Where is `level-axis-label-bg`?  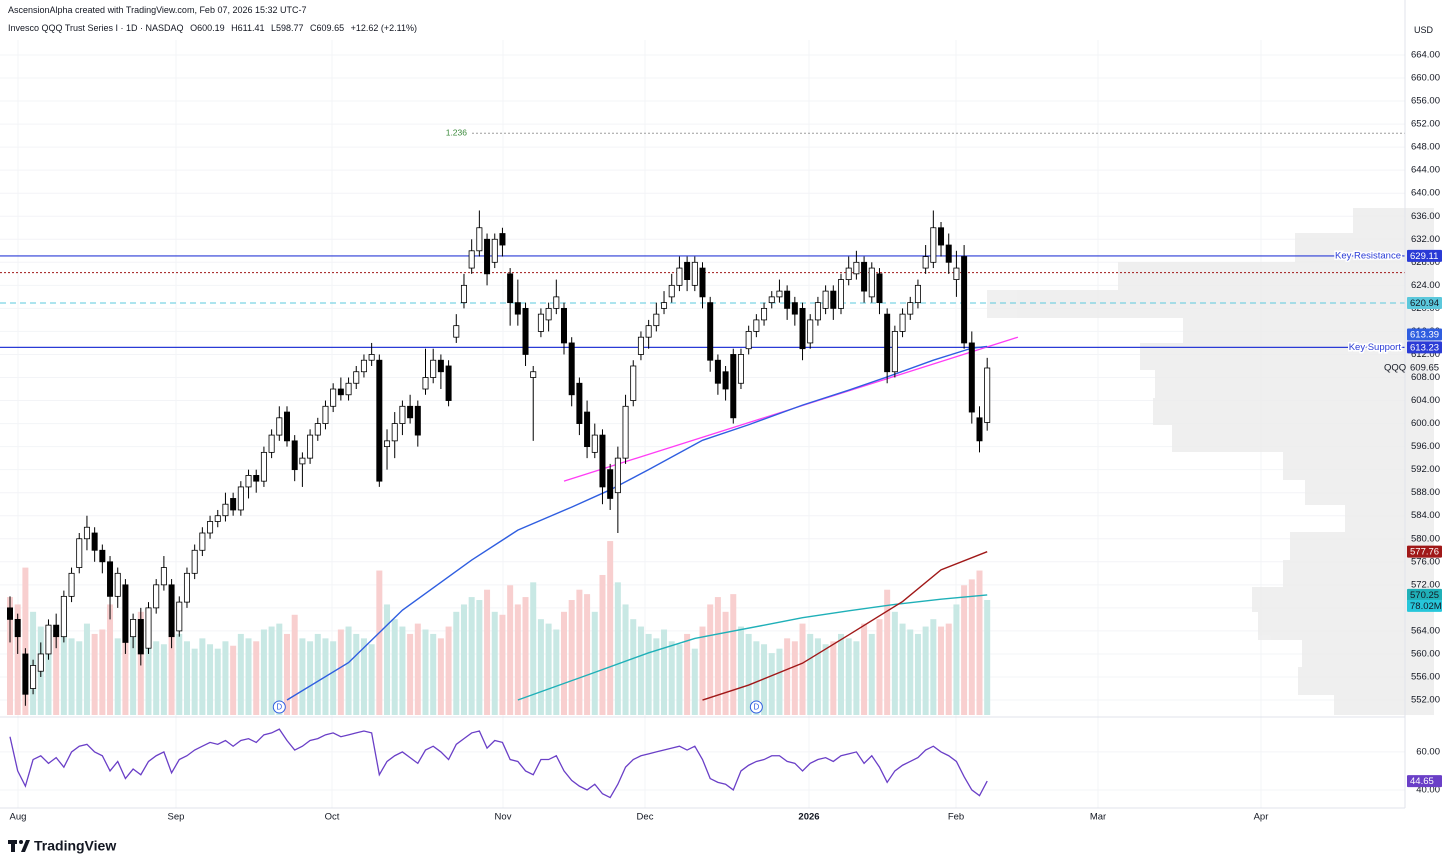 level-axis-label-bg is located at coordinates (1424, 302).